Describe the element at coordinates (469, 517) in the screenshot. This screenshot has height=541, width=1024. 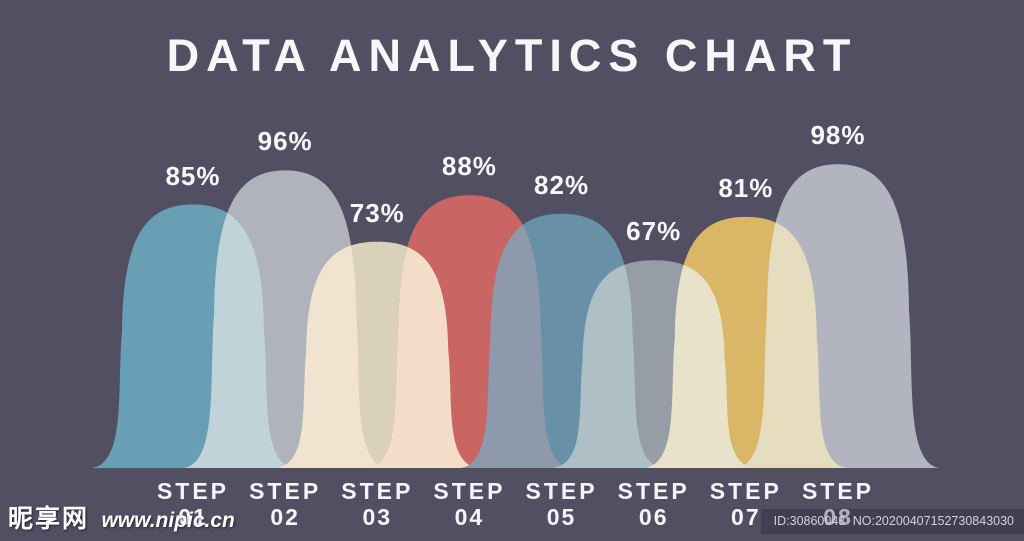
I see `step-label-number: 04` at that location.